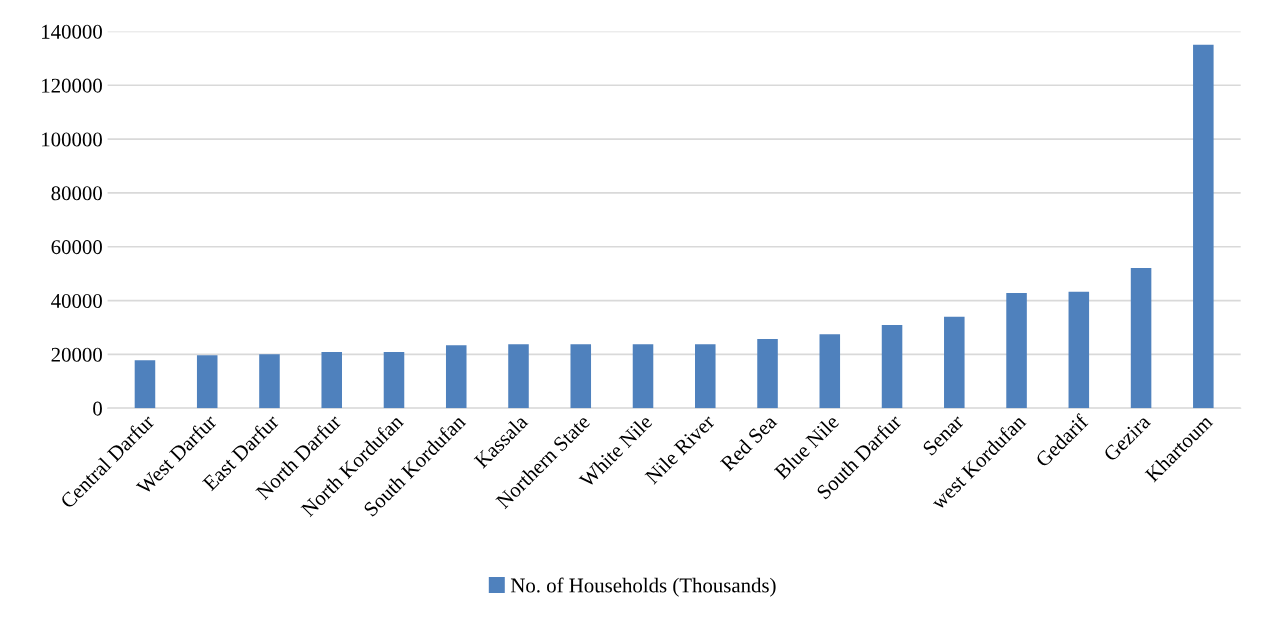  I want to click on y-tick-label: 0, so click(97, 408).